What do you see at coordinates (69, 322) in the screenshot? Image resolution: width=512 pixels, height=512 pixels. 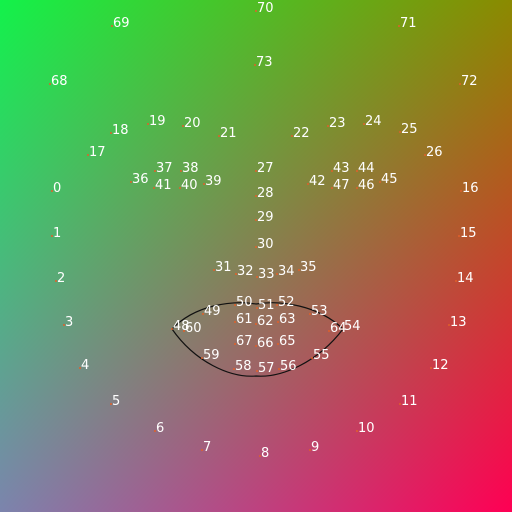 I see `landmark-label: 3` at bounding box center [69, 322].